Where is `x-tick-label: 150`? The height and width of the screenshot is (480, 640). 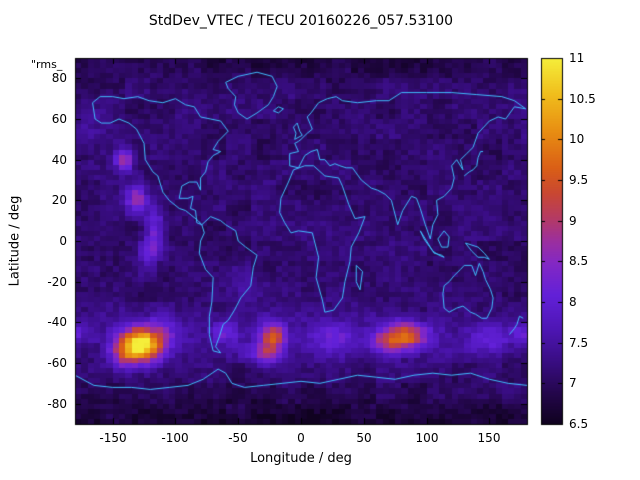 x-tick-label: 150 is located at coordinates (489, 438).